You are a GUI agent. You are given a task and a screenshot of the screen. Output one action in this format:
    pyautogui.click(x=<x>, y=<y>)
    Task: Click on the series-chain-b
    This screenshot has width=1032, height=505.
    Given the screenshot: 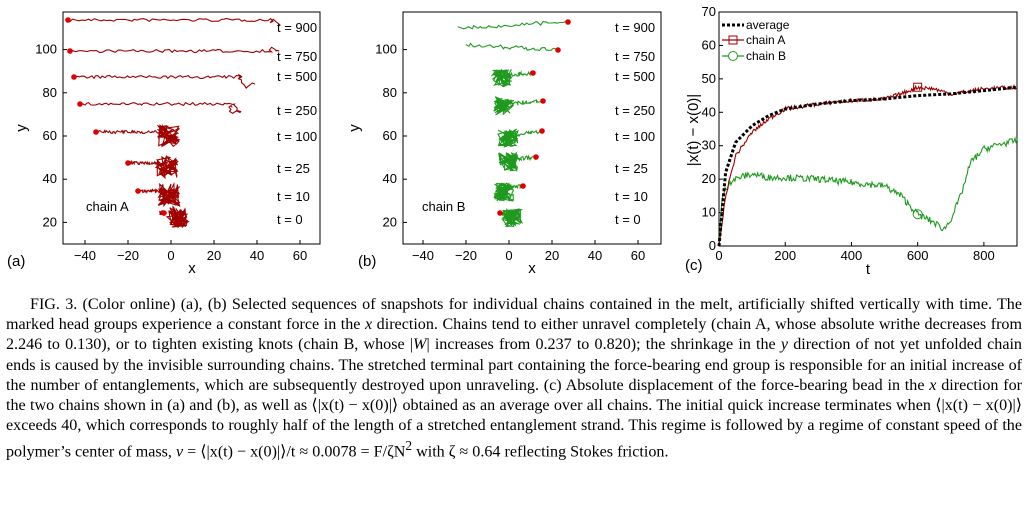 What is the action you would take?
    pyautogui.click(x=868, y=191)
    